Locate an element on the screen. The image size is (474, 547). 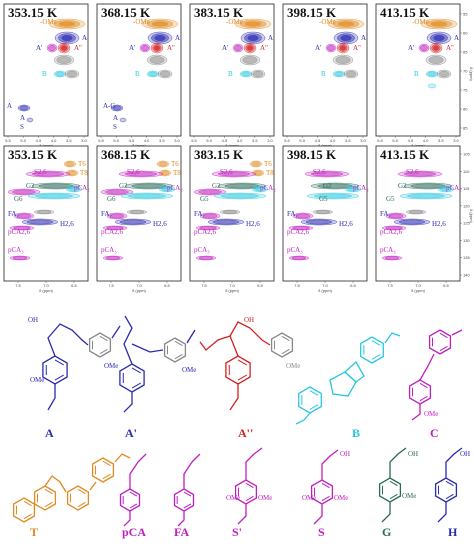
y-tick-label: 85 is located at coordinates (465, 128).